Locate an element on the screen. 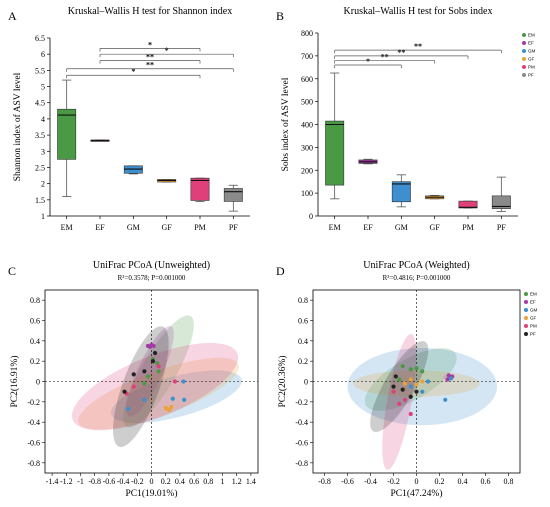  ellipse-EF is located at coordinates (150, 371).